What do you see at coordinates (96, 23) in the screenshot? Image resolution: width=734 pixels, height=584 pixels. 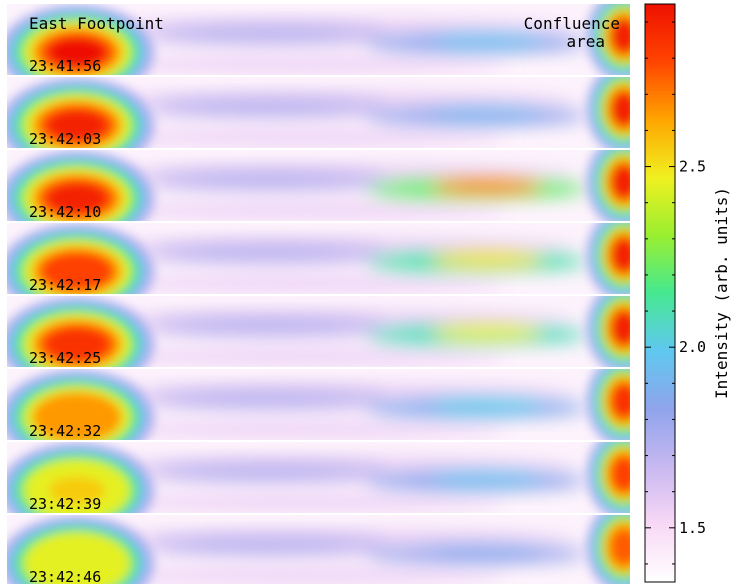 I see `east-footpoint-header: East Footpoint` at bounding box center [96, 23].